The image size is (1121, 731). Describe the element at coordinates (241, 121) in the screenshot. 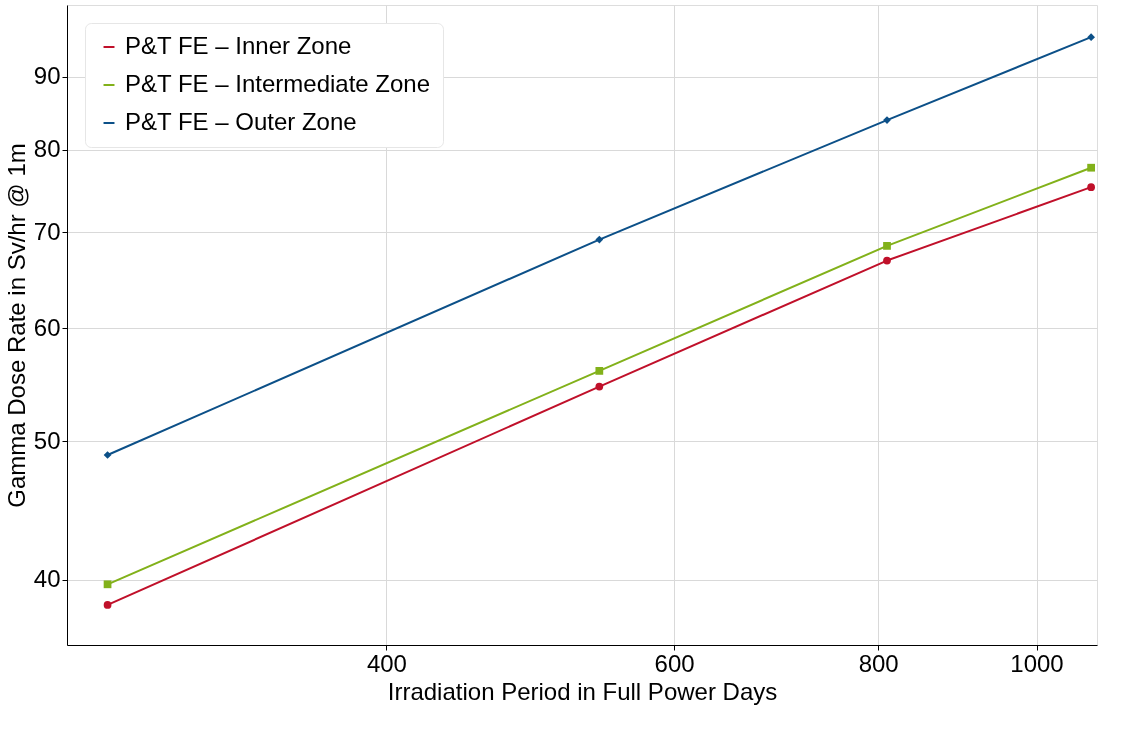

I see `legend-label: P&T FE – Outer Zone` at that location.